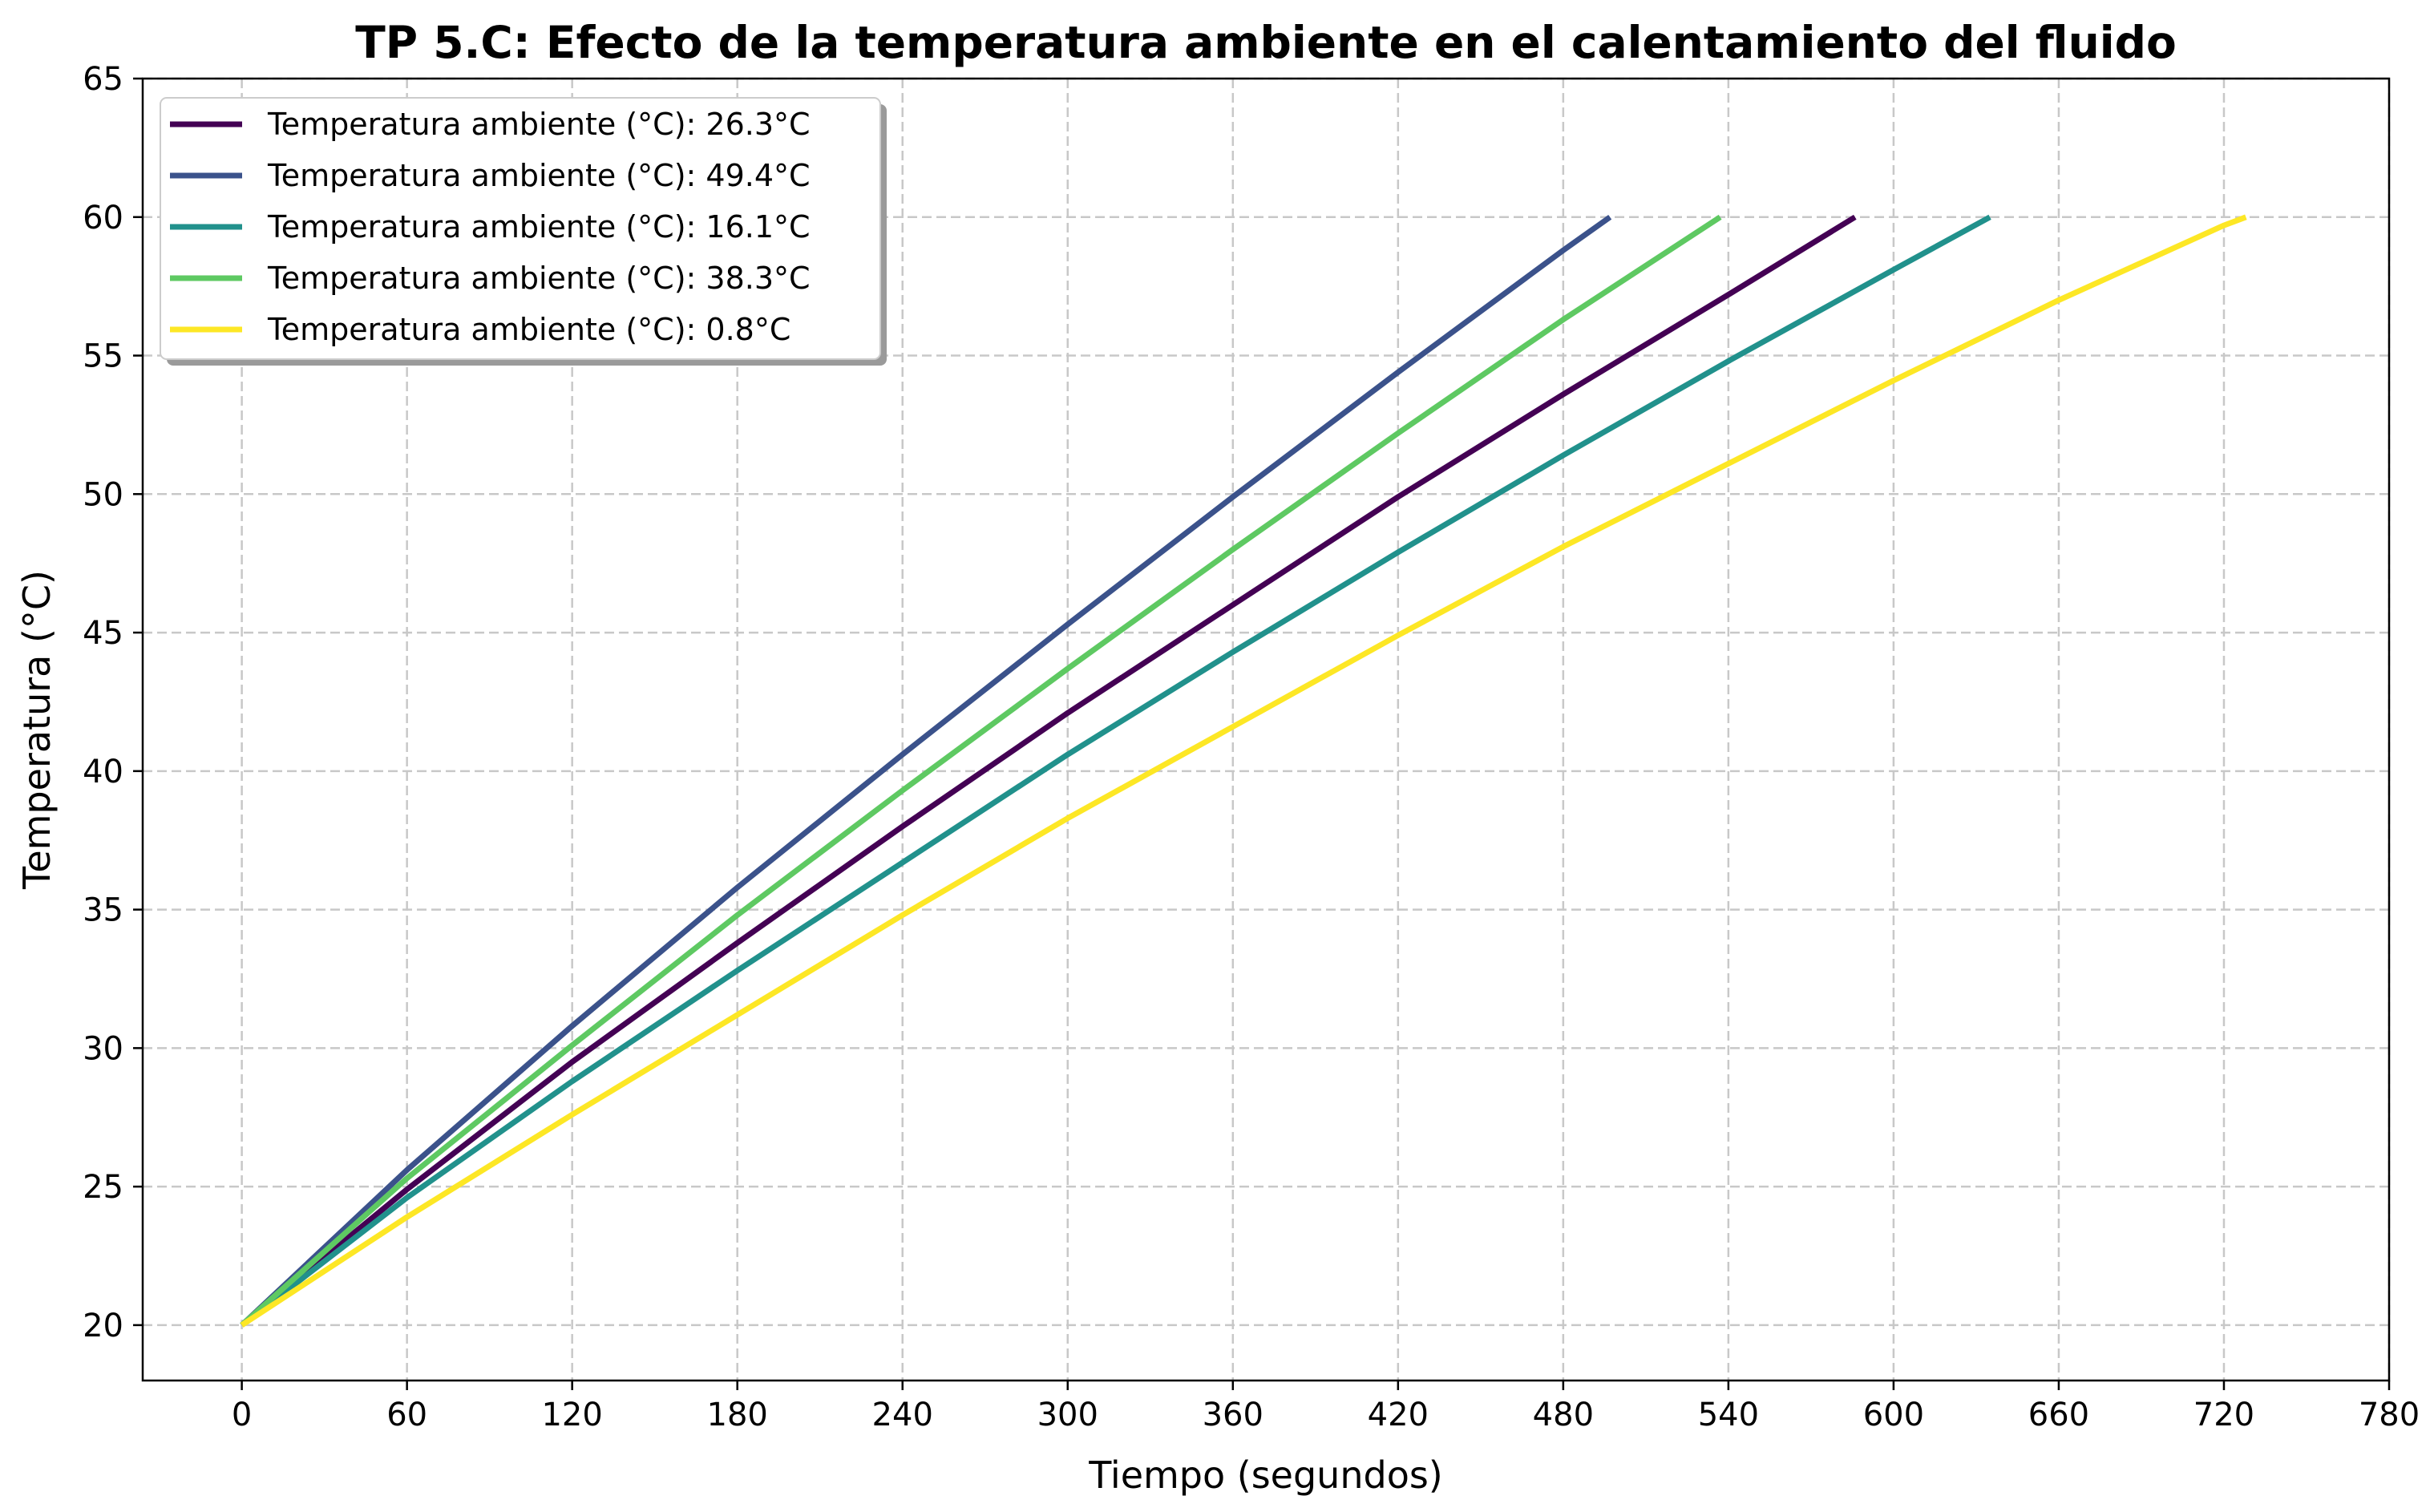 Image resolution: width=2434 pixels, height=1512 pixels. Describe the element at coordinates (1729, 1415) in the screenshot. I see `x-tick-label: 540` at that location.